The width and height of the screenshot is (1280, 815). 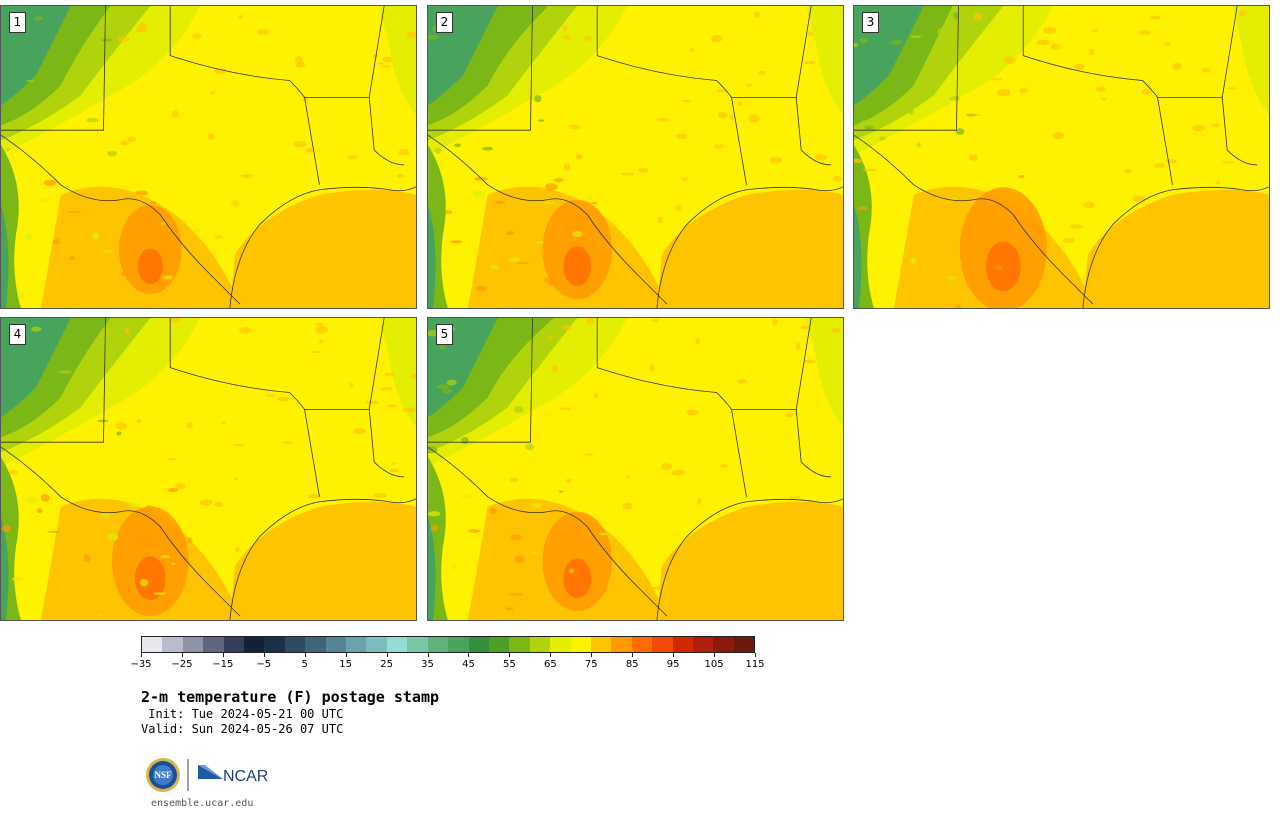 What do you see at coordinates (870, 22) in the screenshot?
I see `panel-number-label: 3` at bounding box center [870, 22].